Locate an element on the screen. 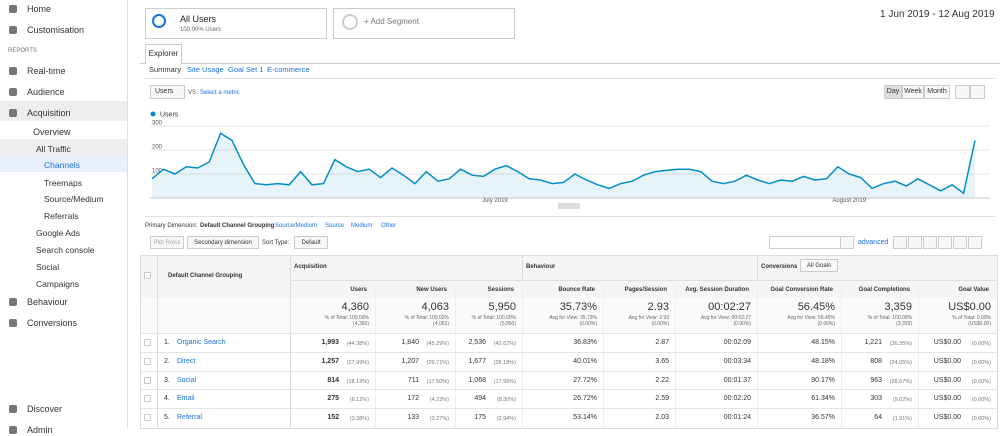 This screenshot has width=1000, height=436. total-note: (US$0.00) is located at coordinates (979, 324).